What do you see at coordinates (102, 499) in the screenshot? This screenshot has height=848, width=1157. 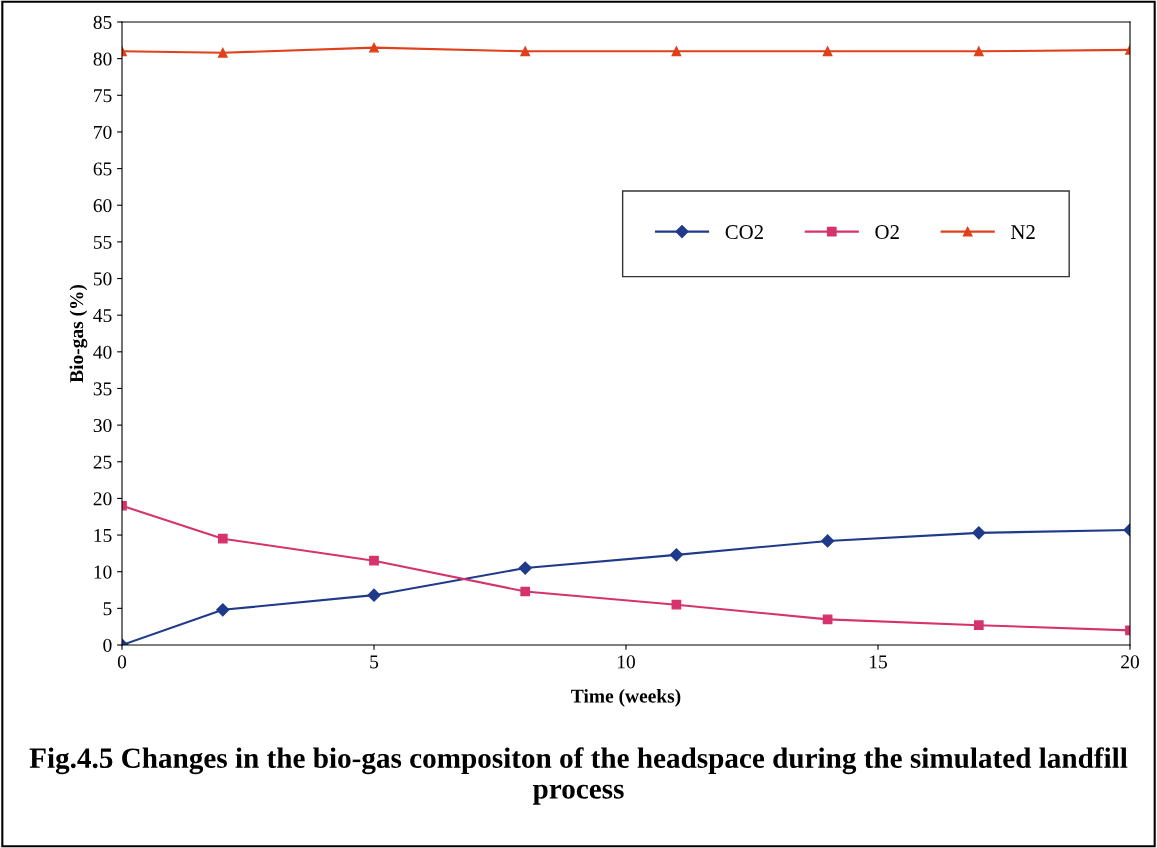 I see `y-tick-label: 20` at bounding box center [102, 499].